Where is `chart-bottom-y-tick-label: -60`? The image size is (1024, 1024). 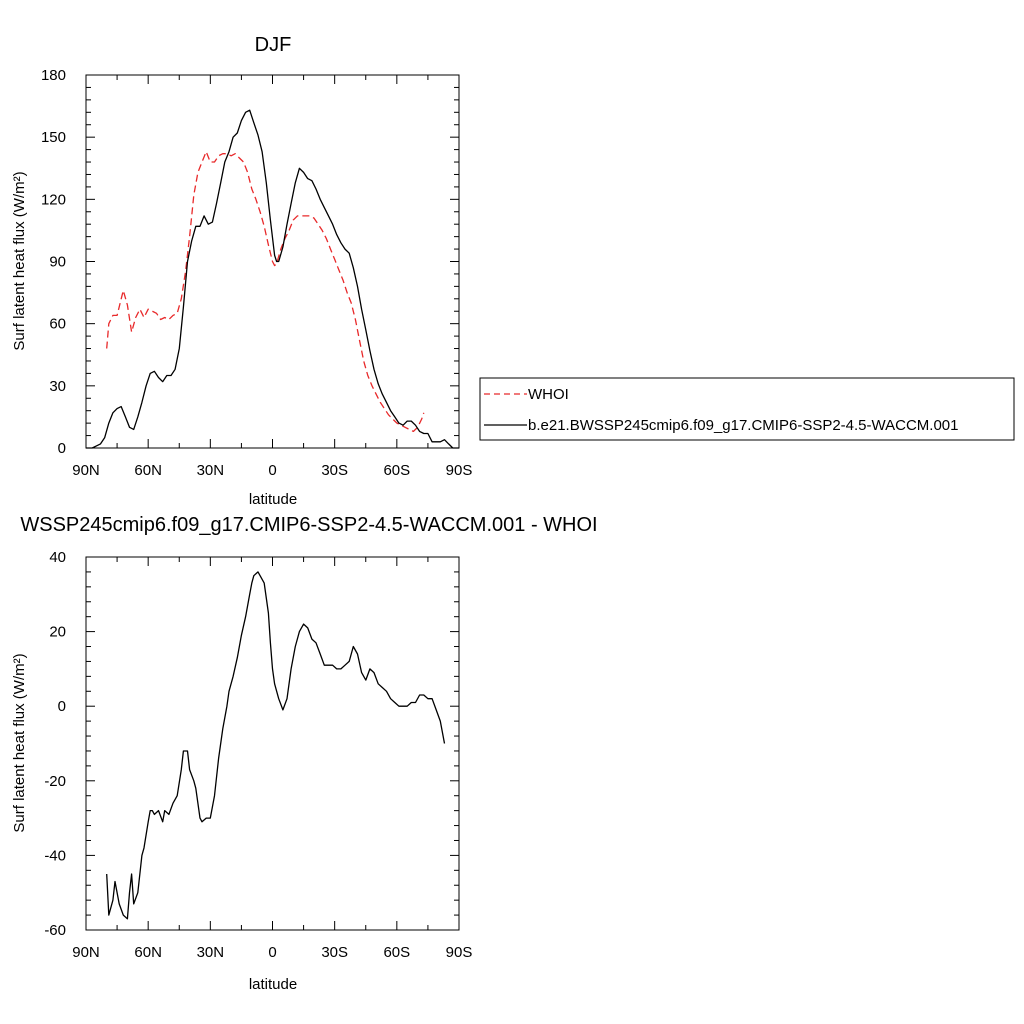
chart-bottom-y-tick-label: -60 is located at coordinates (55, 930).